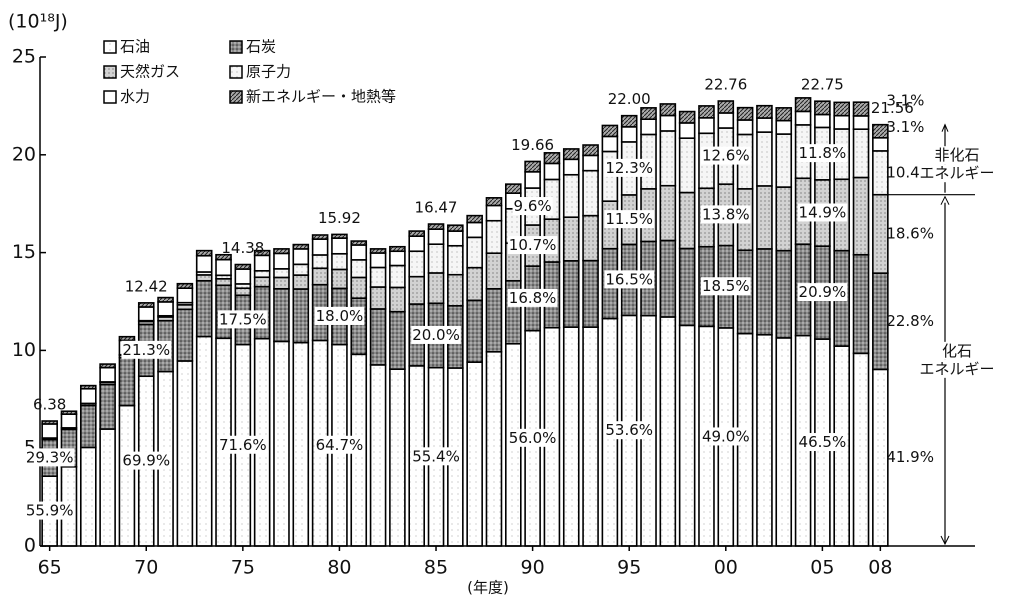 Image resolution: width=1020 pixels, height=601 pixels. I want to click on share-label: 20.9%, so click(823, 292).